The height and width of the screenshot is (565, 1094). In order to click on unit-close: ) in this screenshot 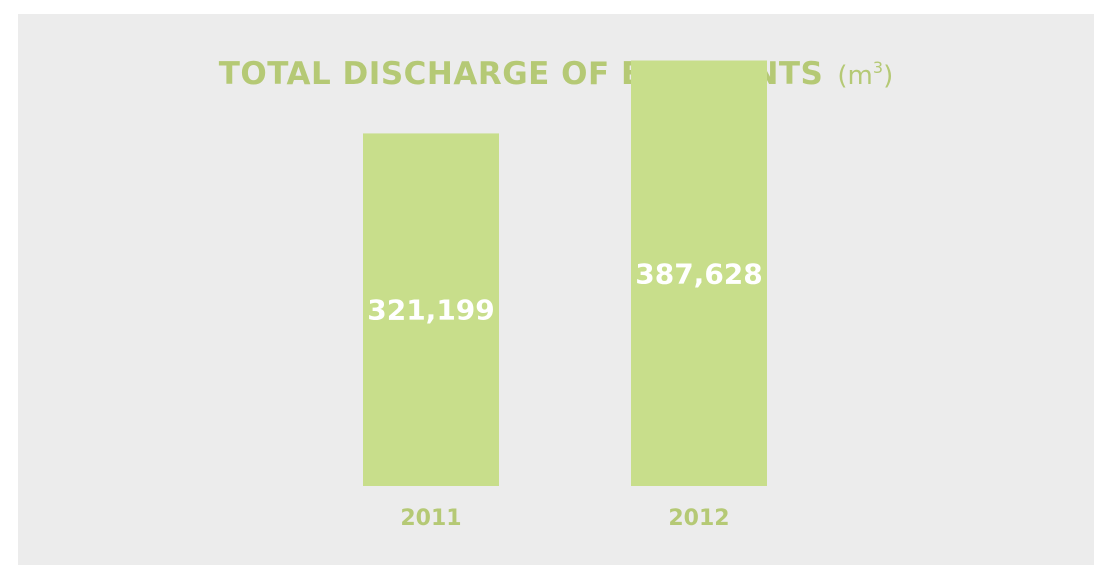, I will do `click(888, 76)`.